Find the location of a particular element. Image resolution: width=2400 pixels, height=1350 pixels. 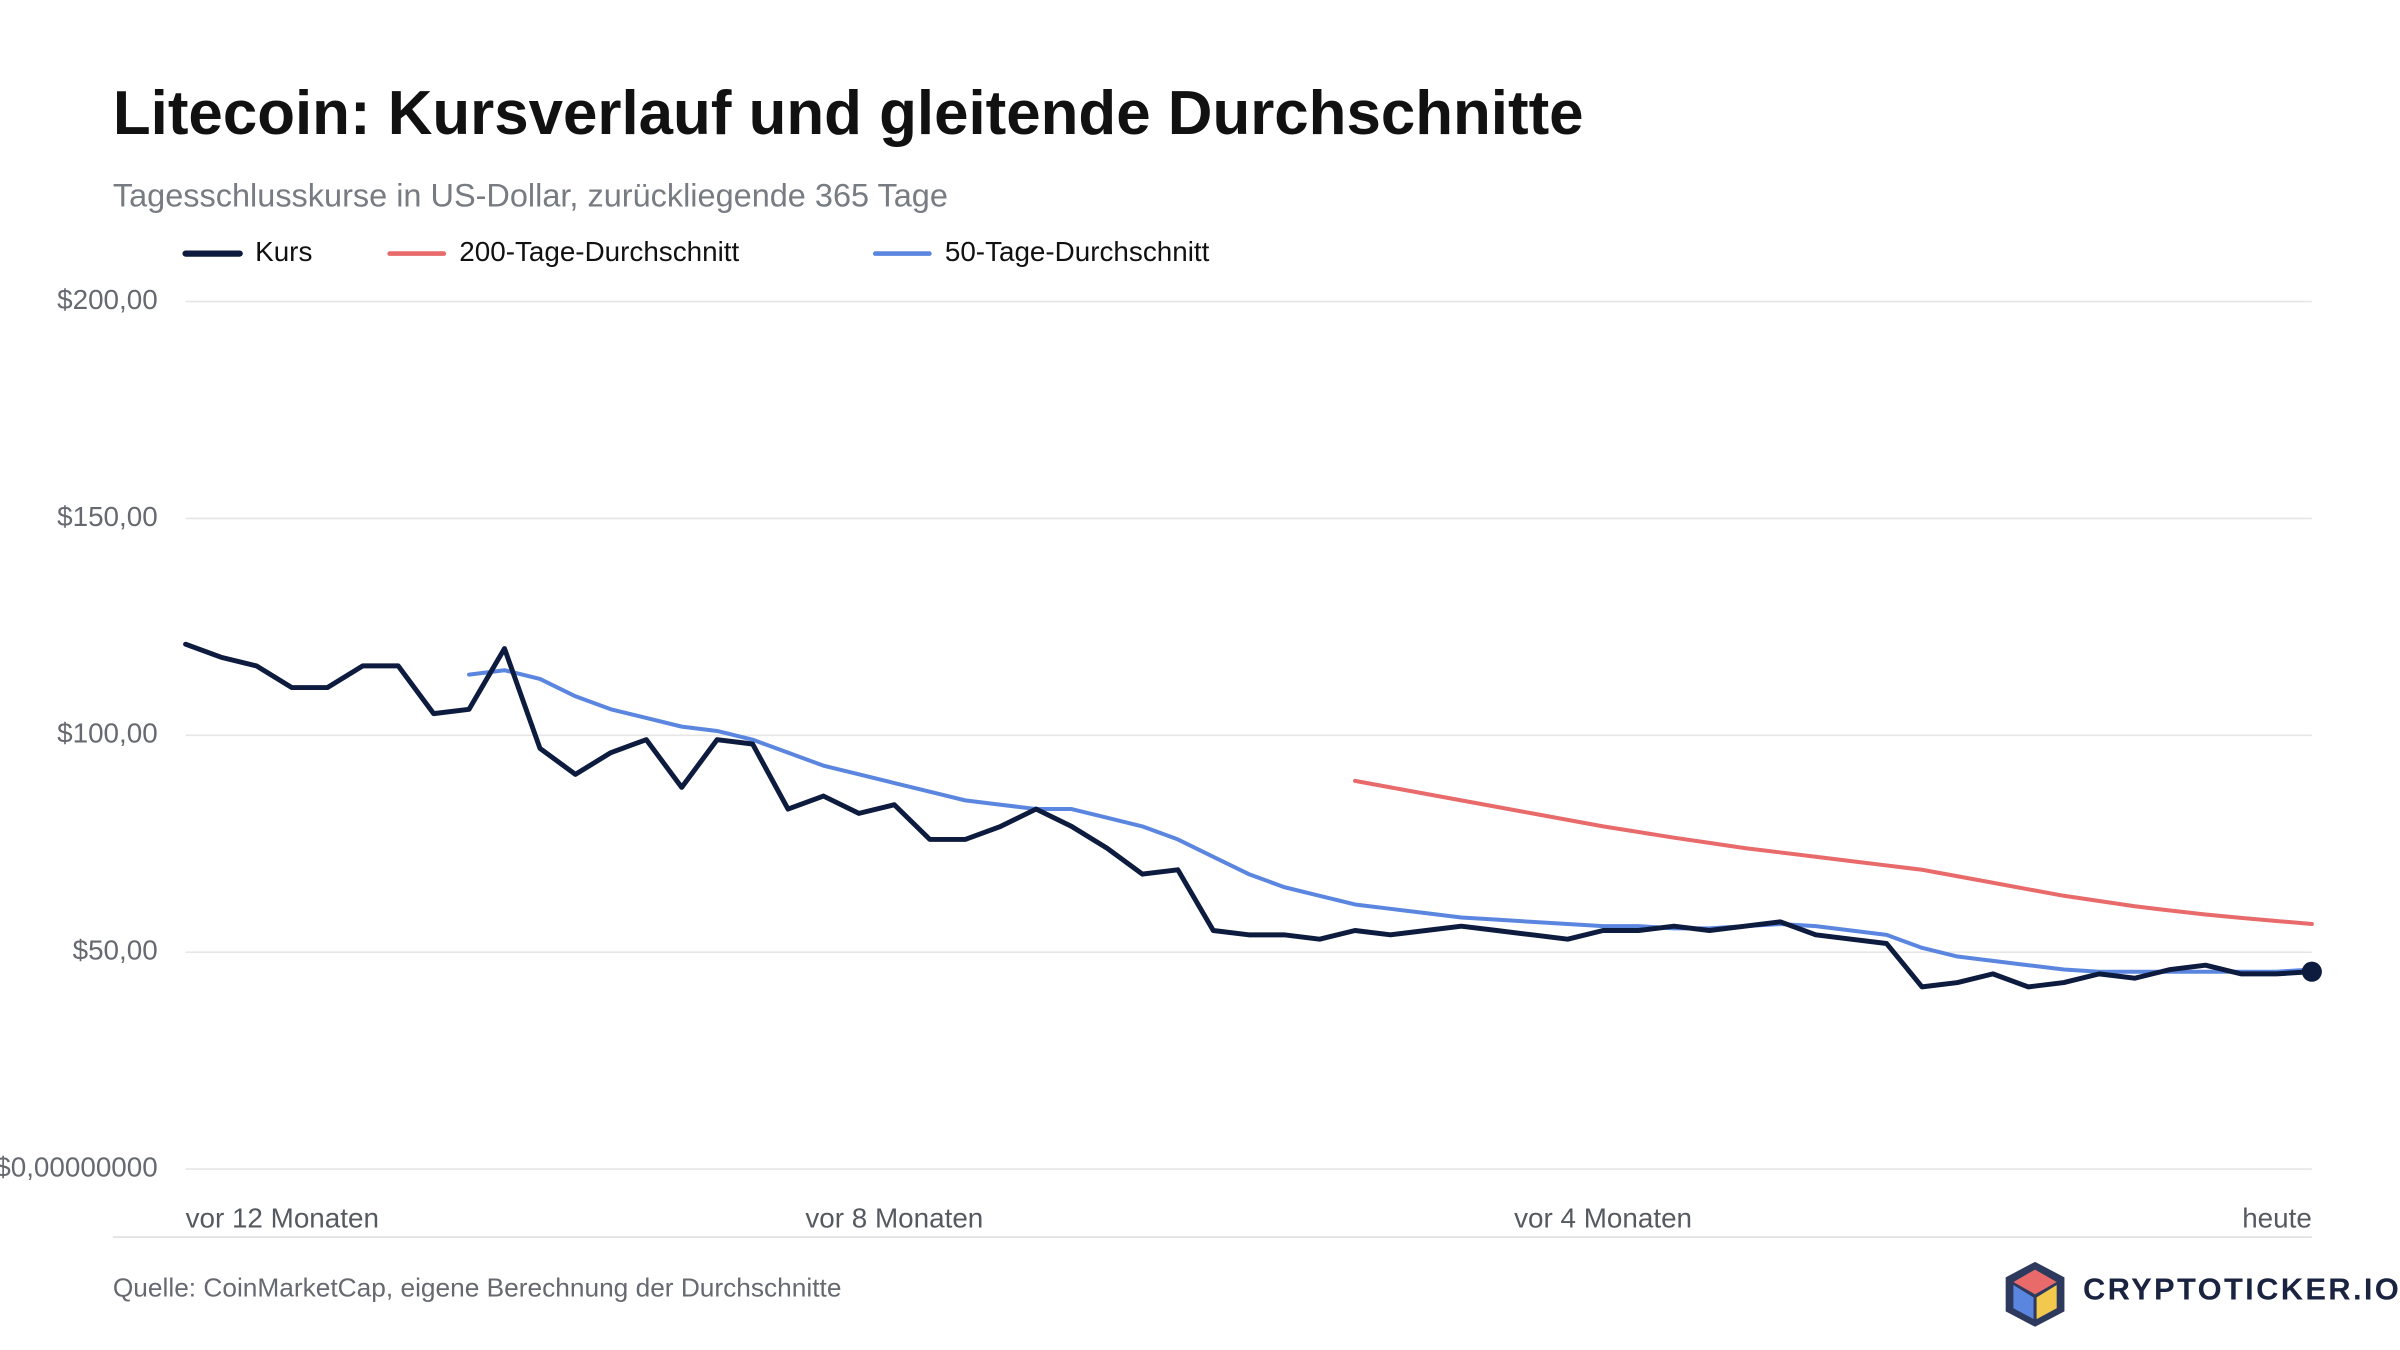

brand-name: CRYPTOTICKER.IO is located at coordinates (2241, 1288).